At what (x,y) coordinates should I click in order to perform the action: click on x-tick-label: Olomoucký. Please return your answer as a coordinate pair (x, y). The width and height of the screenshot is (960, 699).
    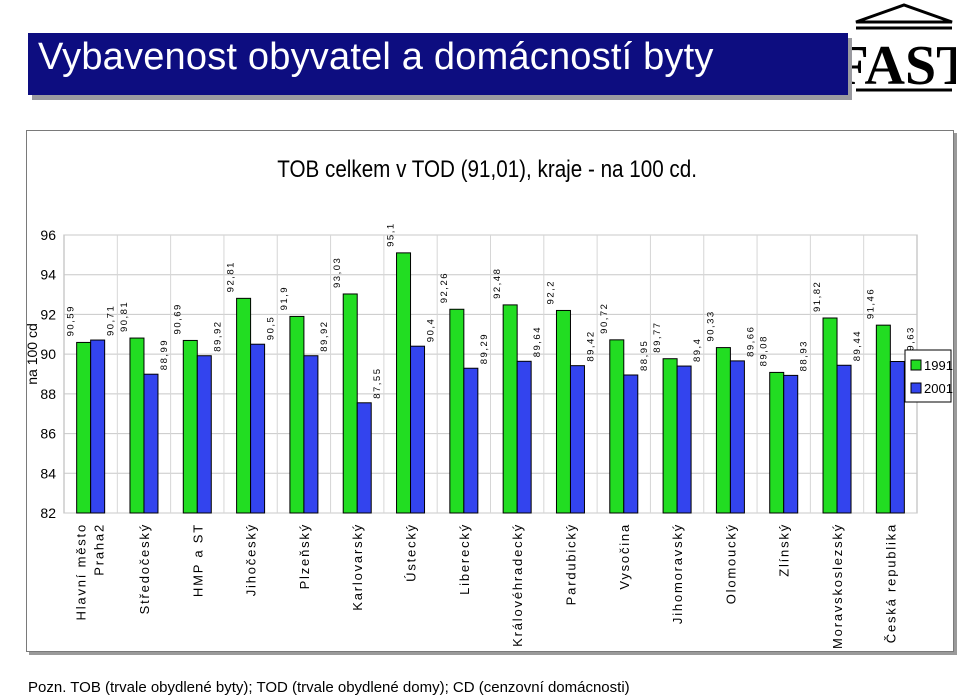
    Looking at the image, I should click on (730, 563).